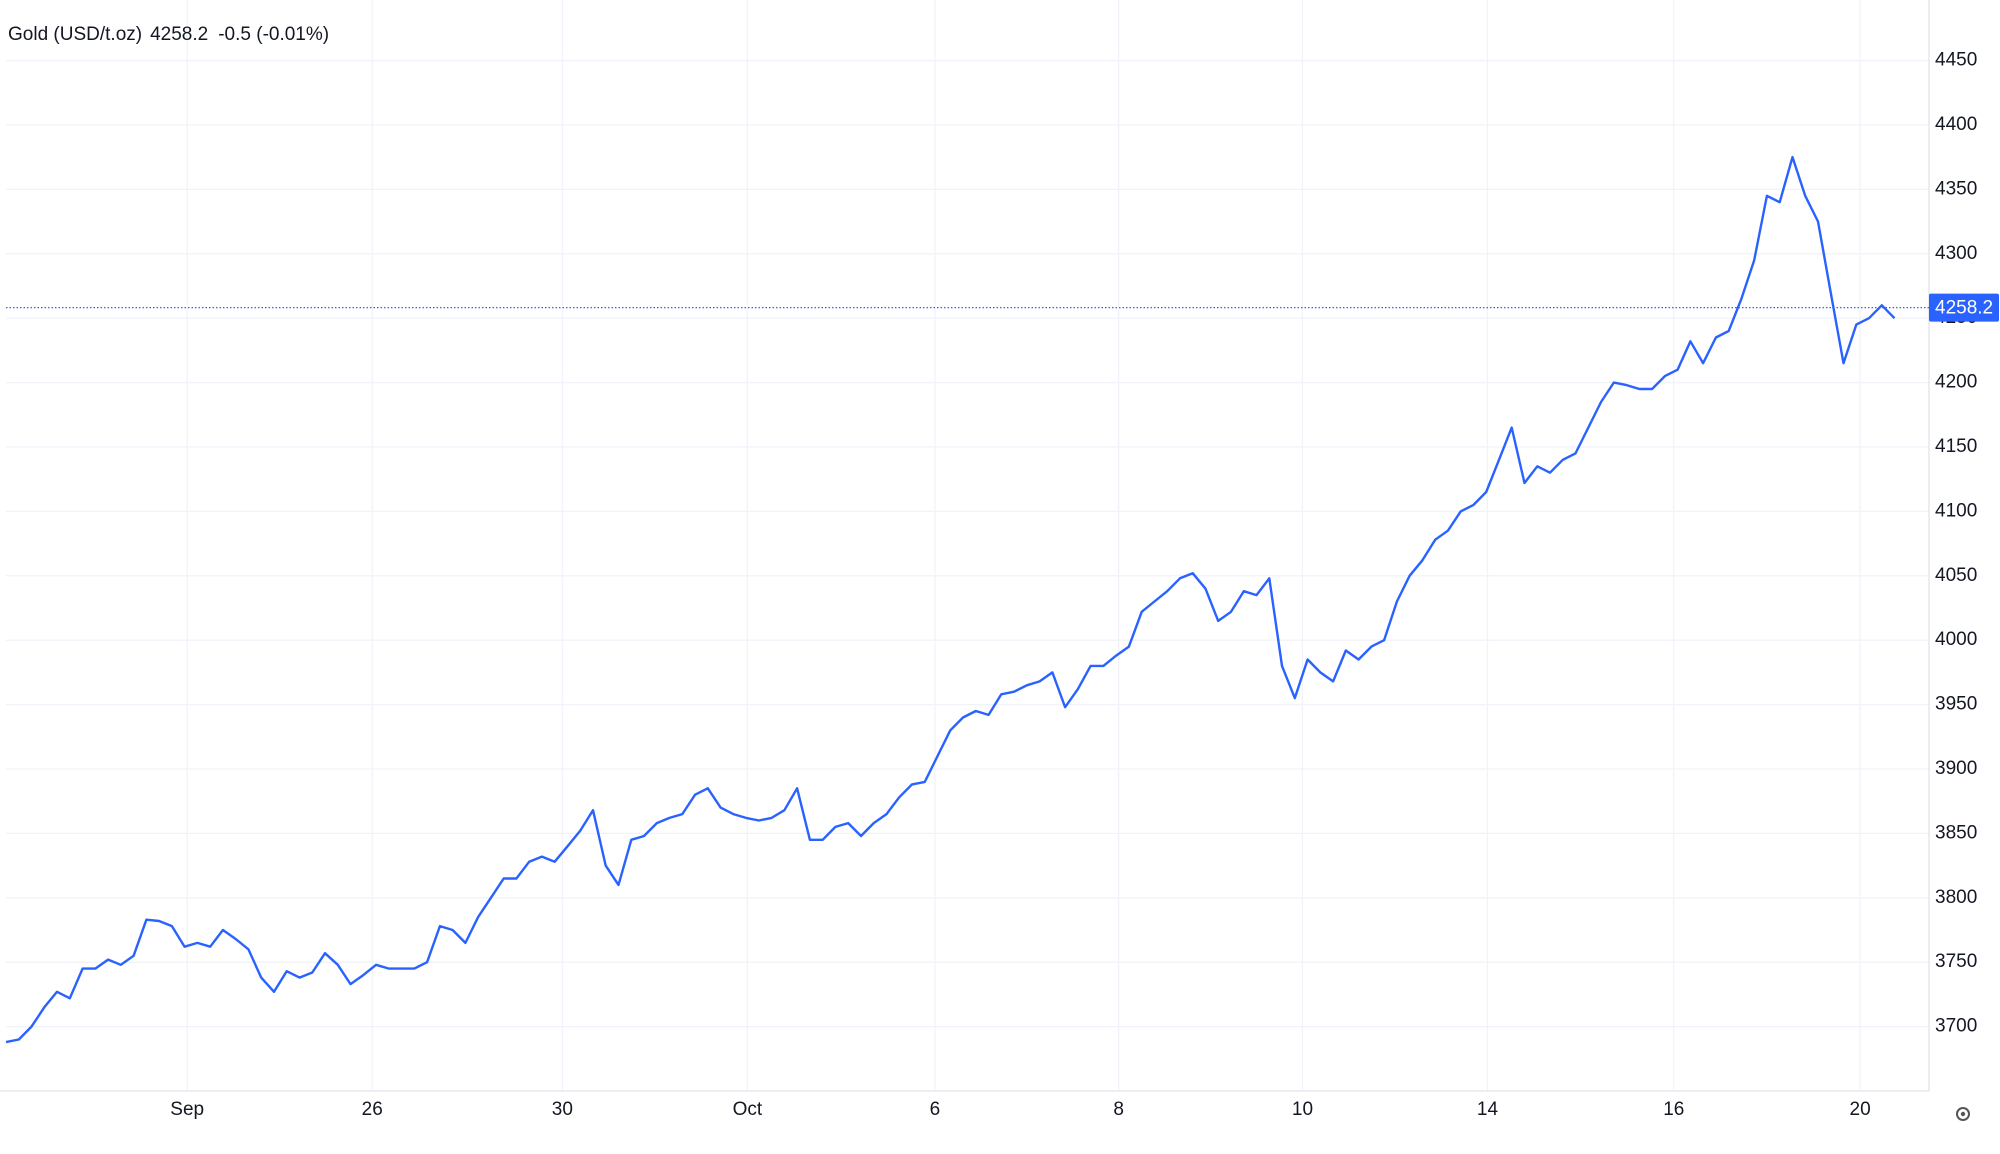 Image resolution: width=2000 pixels, height=1154 pixels. What do you see at coordinates (75, 34) in the screenshot?
I see `chart-title: Gold (USD/t.oz)` at bounding box center [75, 34].